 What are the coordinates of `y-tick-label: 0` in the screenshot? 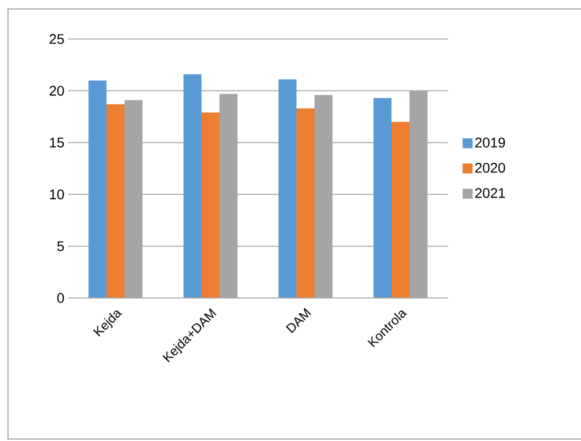 It's located at (60, 298).